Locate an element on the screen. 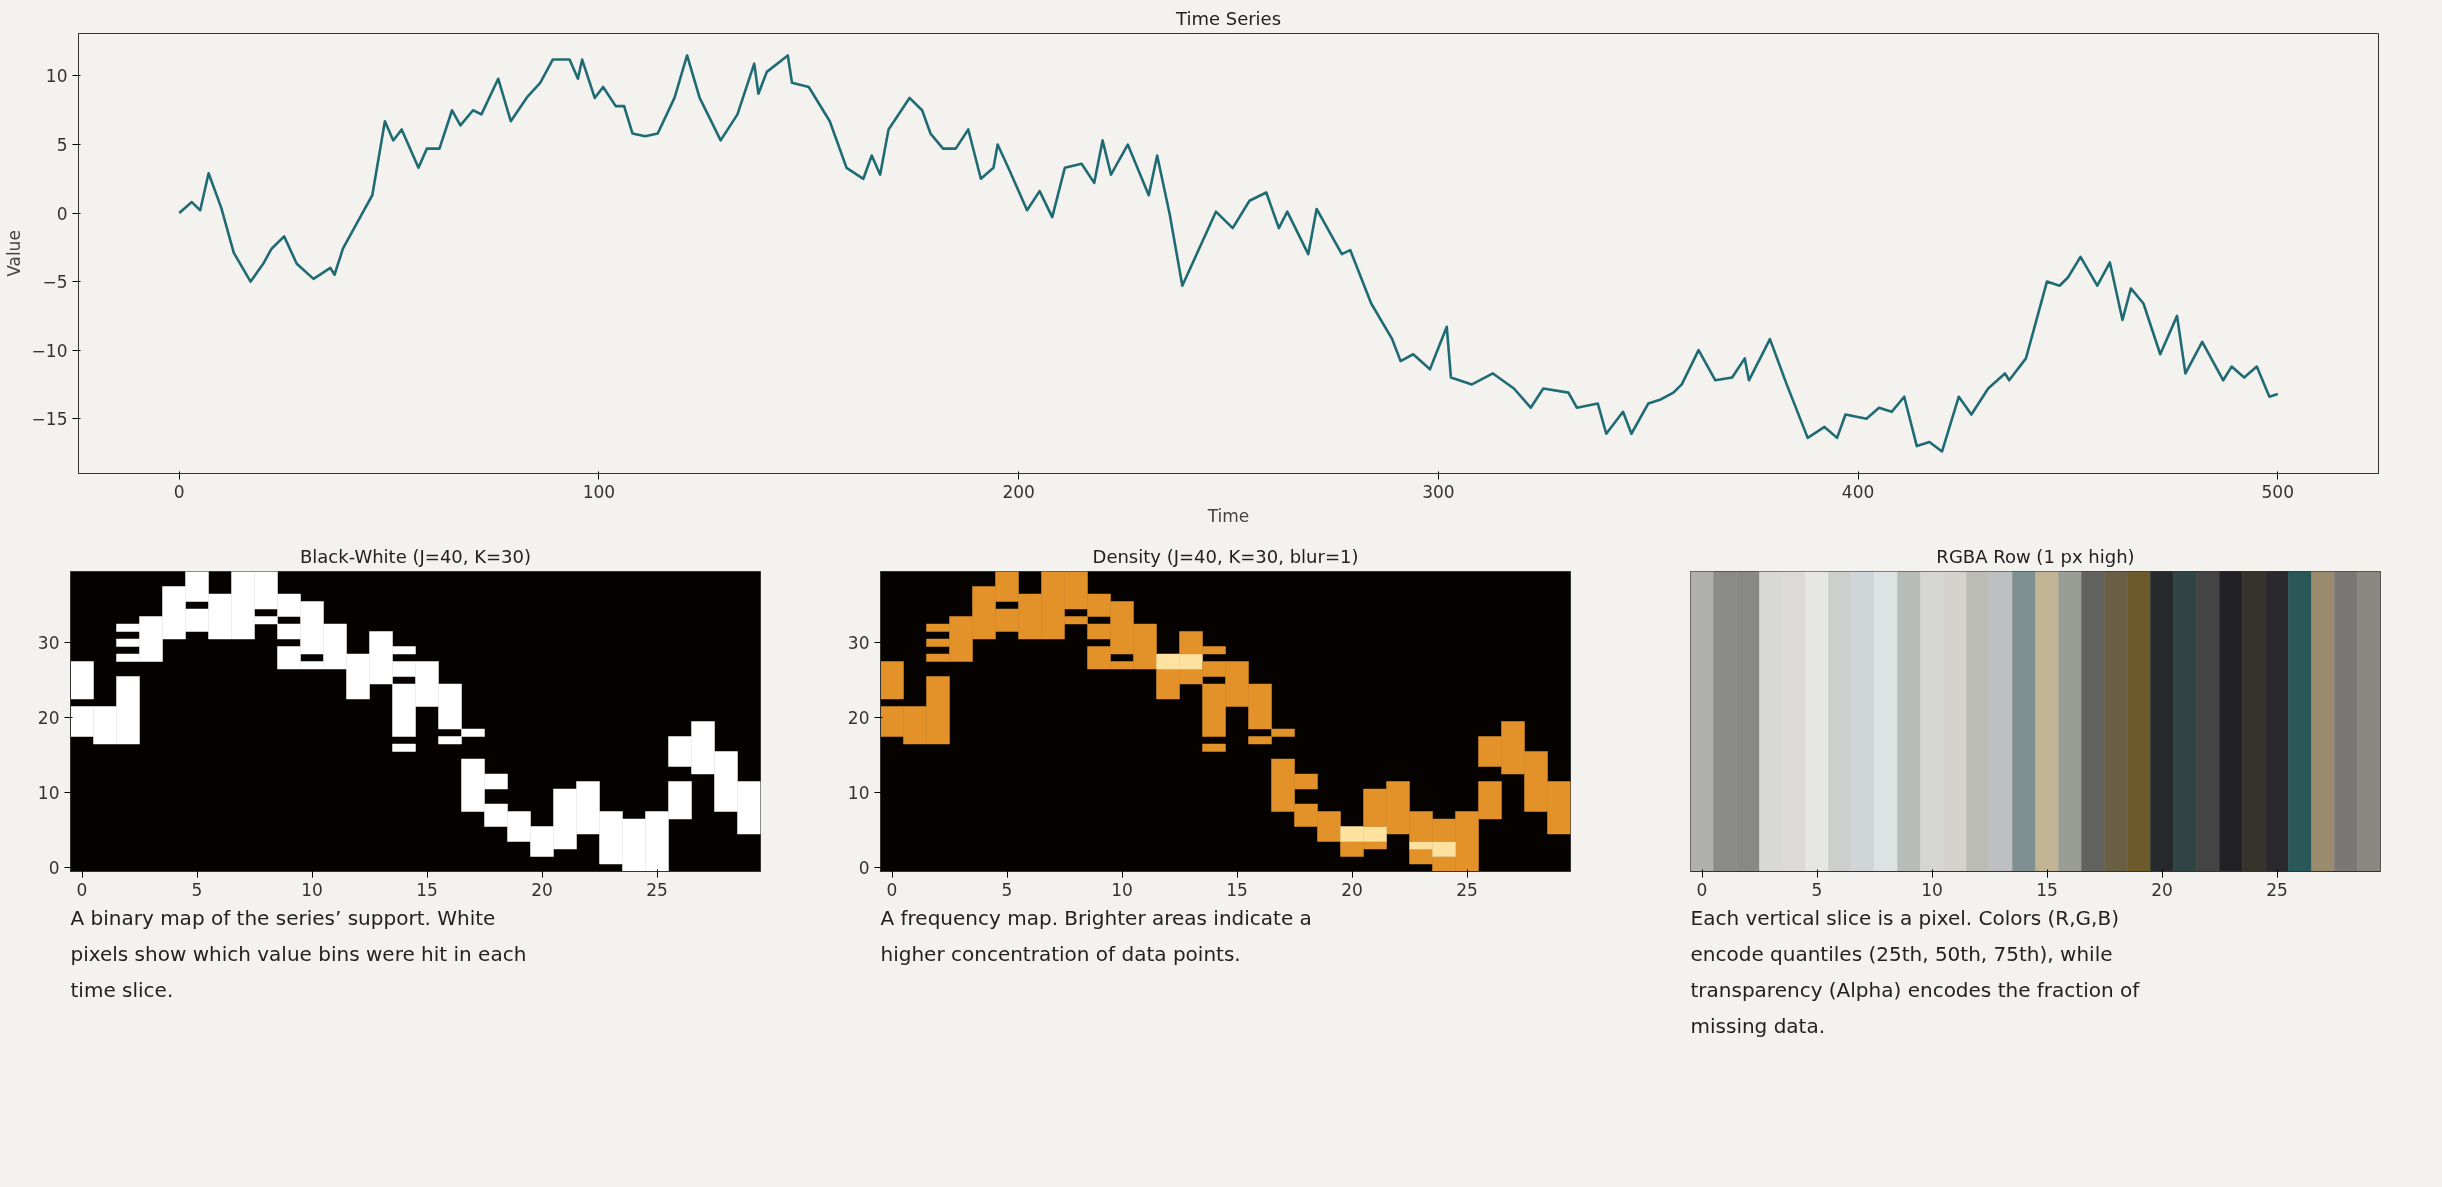 The image size is (2442, 1187). x-tick-label: 400 is located at coordinates (1858, 491).